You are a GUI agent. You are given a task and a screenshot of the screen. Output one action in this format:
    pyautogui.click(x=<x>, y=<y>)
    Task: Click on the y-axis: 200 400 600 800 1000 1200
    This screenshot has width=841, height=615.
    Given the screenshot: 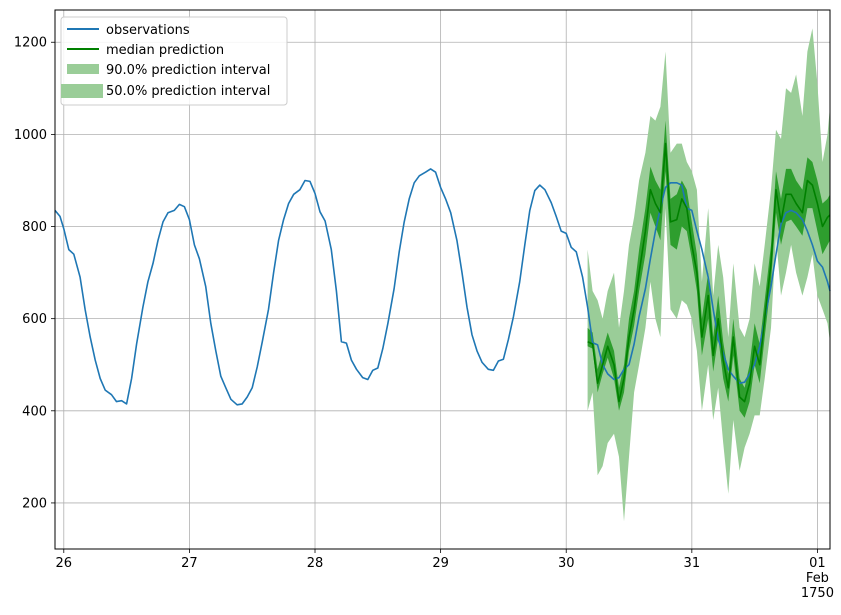 What is the action you would take?
    pyautogui.click(x=34, y=273)
    